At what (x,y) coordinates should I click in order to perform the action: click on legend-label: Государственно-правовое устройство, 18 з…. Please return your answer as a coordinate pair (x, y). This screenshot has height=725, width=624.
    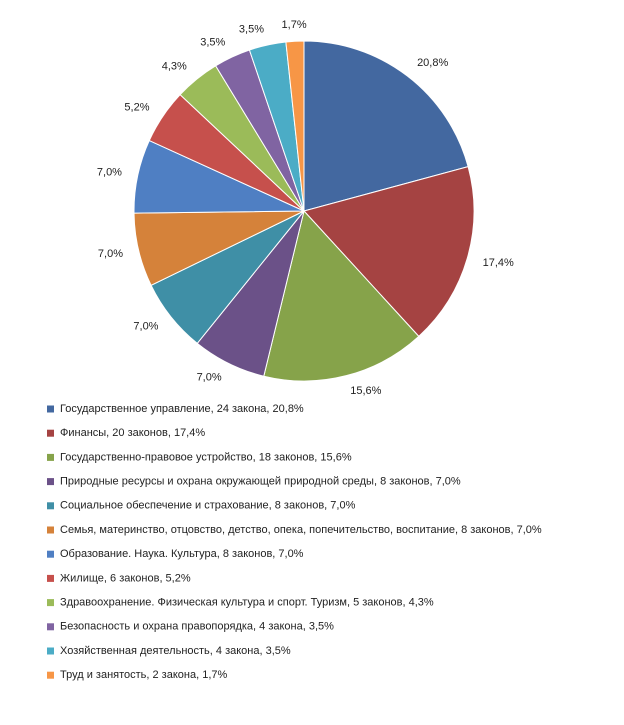
    Looking at the image, I should click on (206, 457).